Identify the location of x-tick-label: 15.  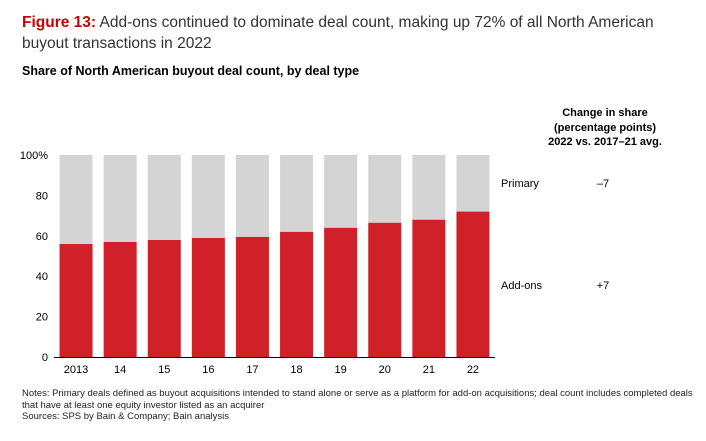
(164, 370).